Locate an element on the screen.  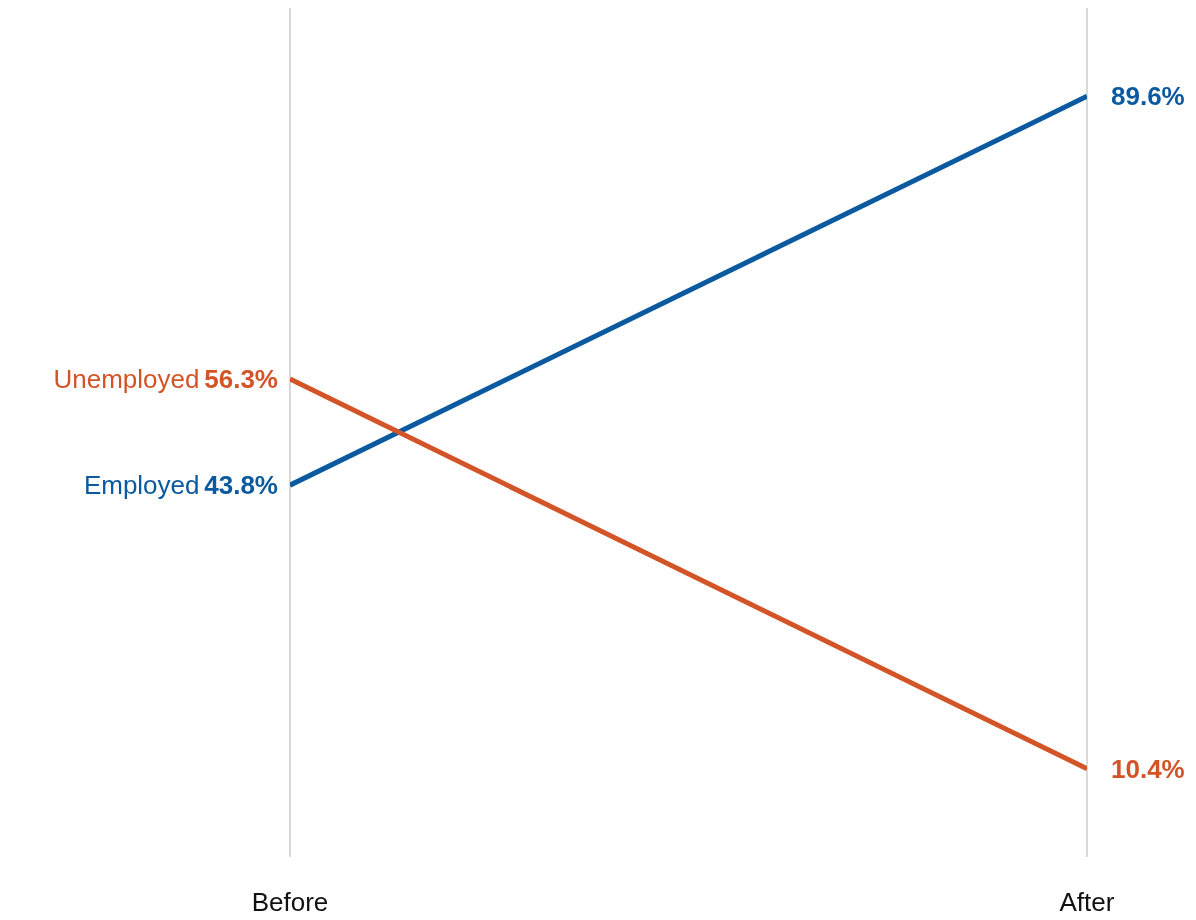
x-tick-label: After is located at coordinates (1087, 902).